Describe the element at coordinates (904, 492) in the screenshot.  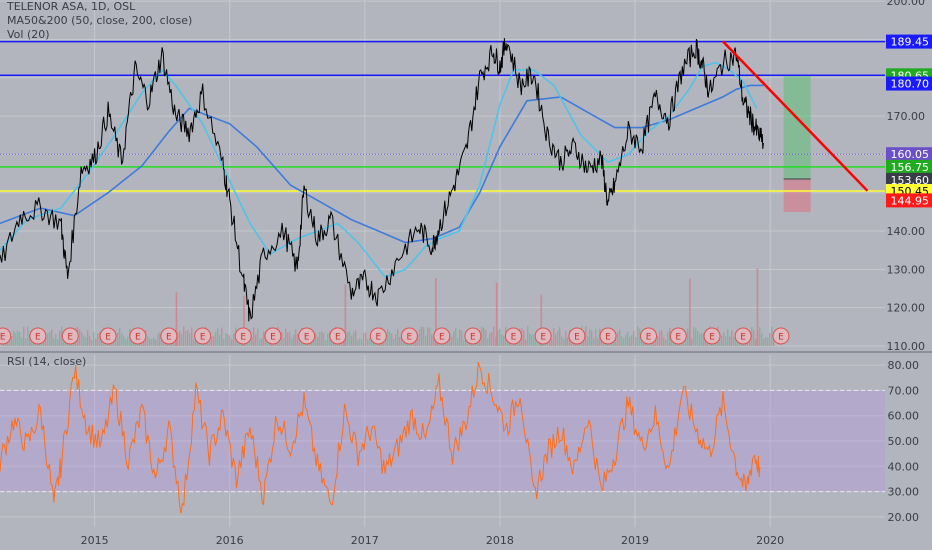
I see `rsi-tick-label: 30.00` at that location.